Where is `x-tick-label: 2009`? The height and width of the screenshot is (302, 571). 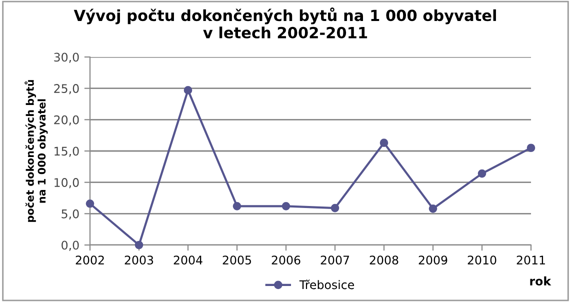
x-tick-label: 2009 is located at coordinates (433, 260).